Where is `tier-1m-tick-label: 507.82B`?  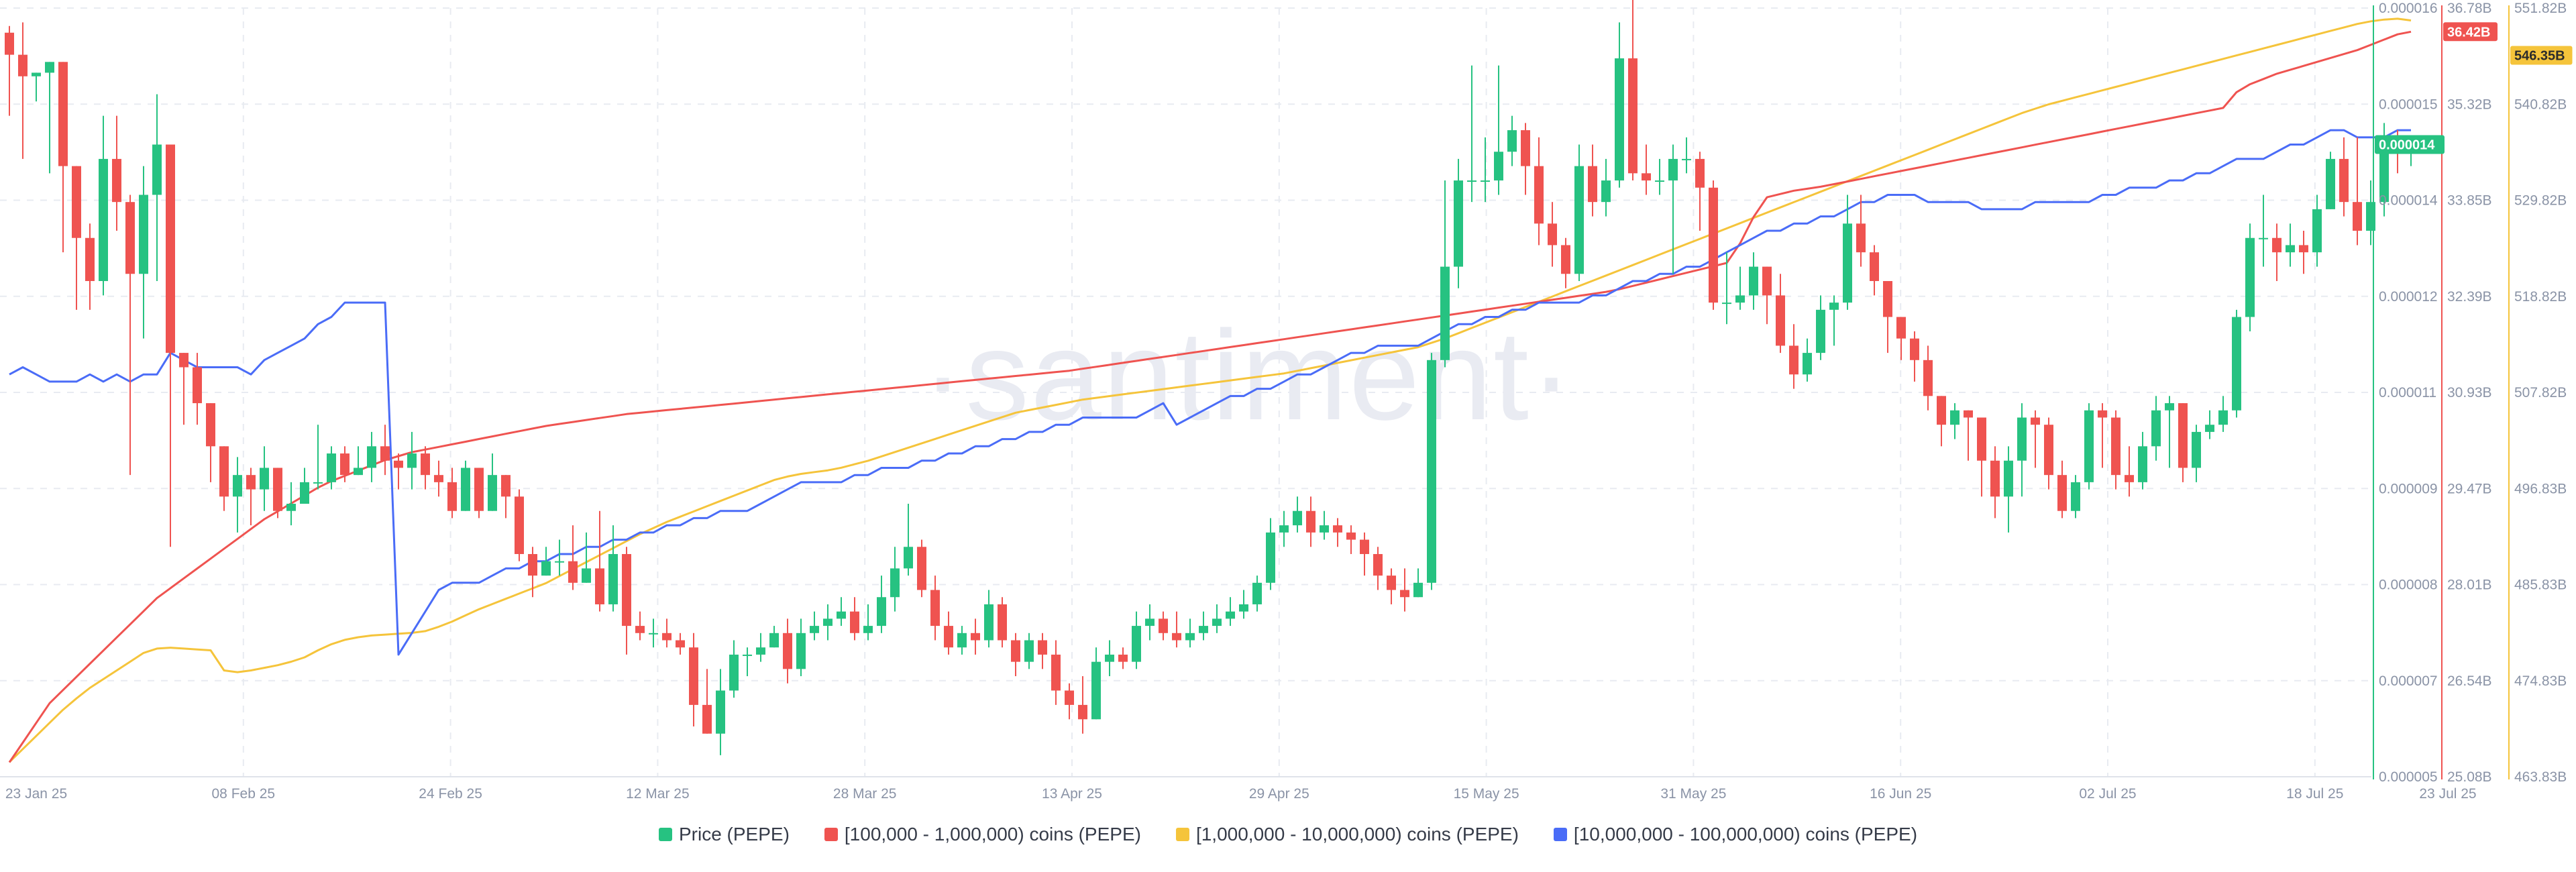
tier-1m-tick-label: 507.82B is located at coordinates (2540, 392).